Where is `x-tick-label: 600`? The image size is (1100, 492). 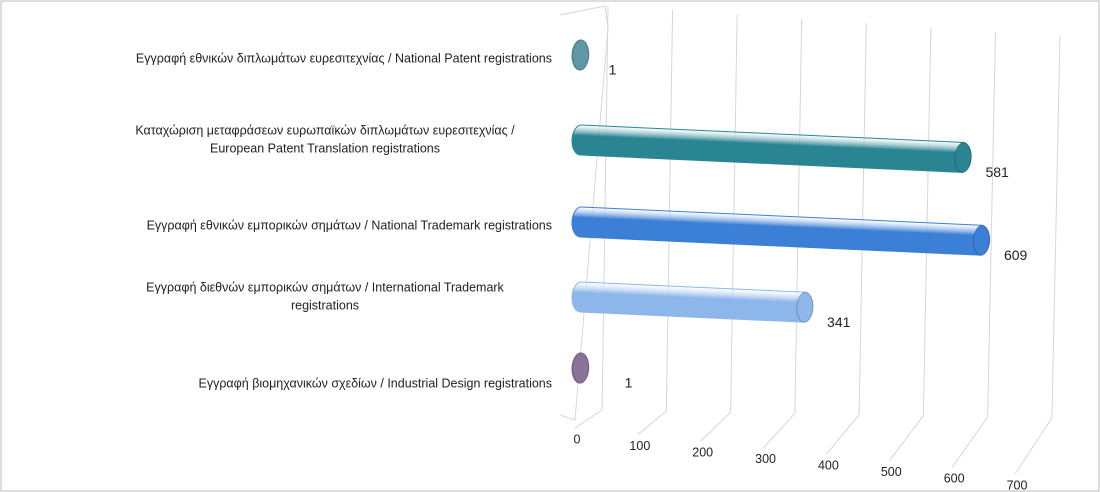
x-tick-label: 600 is located at coordinates (954, 479).